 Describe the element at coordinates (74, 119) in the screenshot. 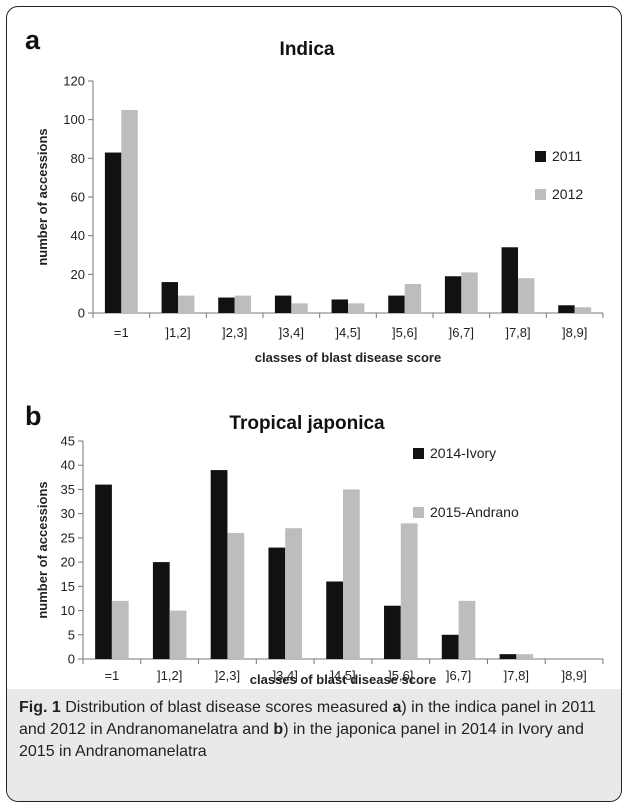

I see `chart1-y-tick-label: 100` at that location.